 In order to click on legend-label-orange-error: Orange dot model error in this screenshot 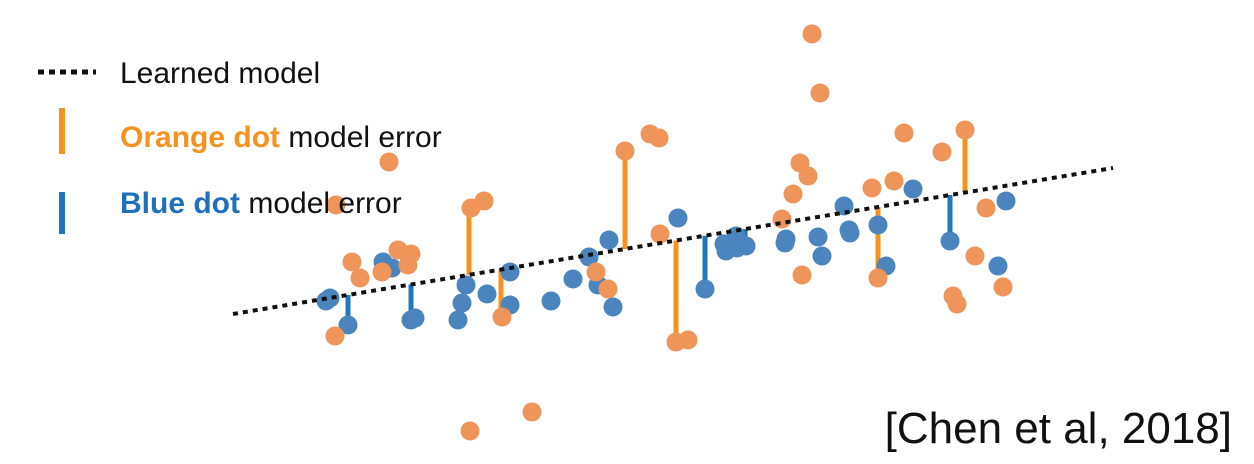, I will do `click(281, 138)`.